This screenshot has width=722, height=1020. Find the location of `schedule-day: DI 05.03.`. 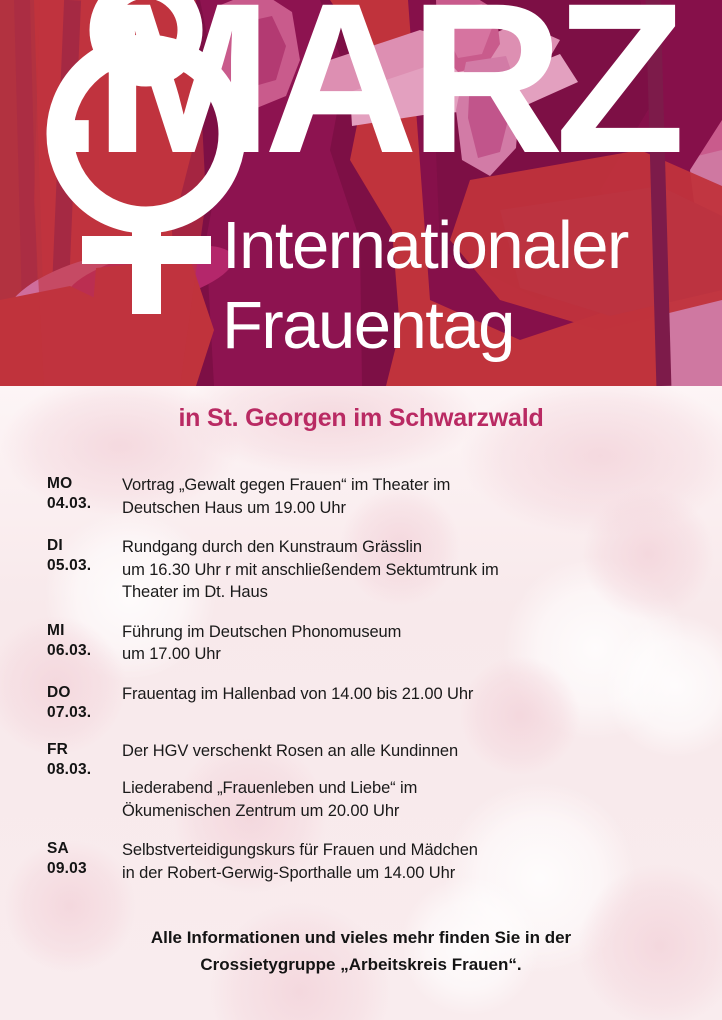

schedule-day: DI 05.03. is located at coordinates (61, 570).